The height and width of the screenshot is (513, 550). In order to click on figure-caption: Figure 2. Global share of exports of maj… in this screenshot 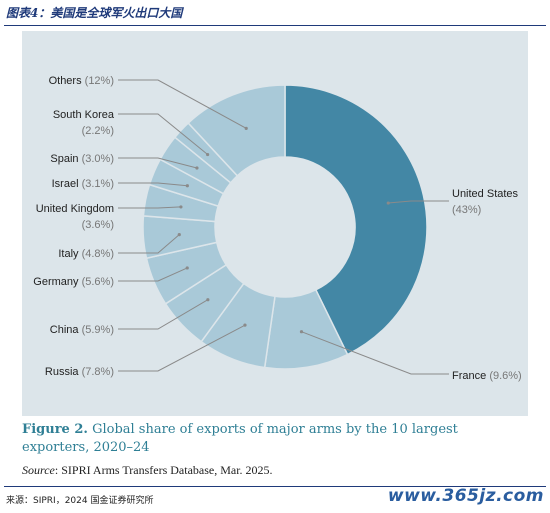, I will do `click(275, 439)`.